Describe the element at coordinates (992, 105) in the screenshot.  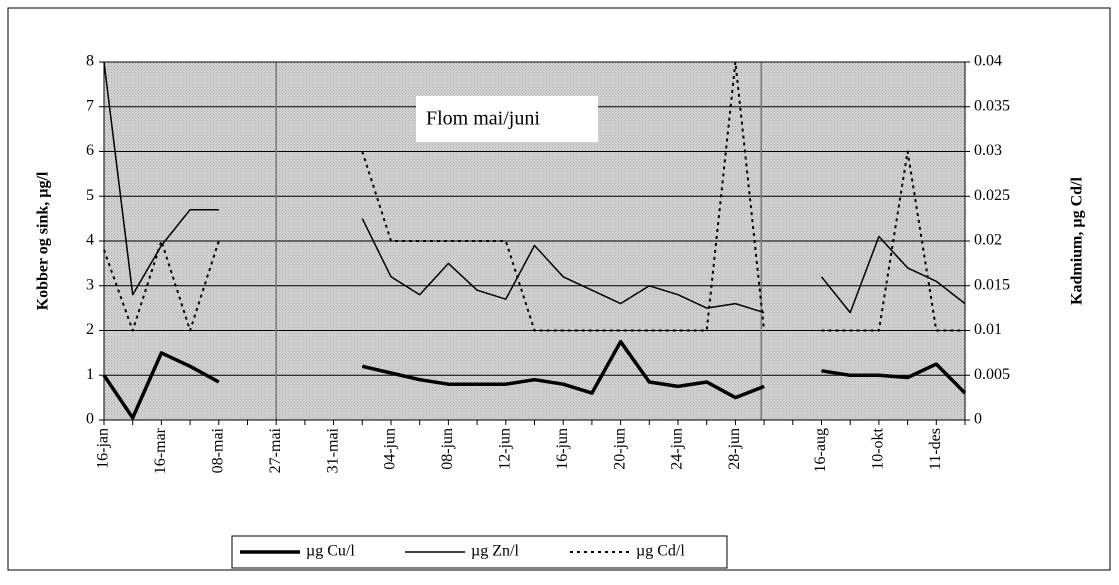
I see `y2-tick-label: 0.035` at that location.